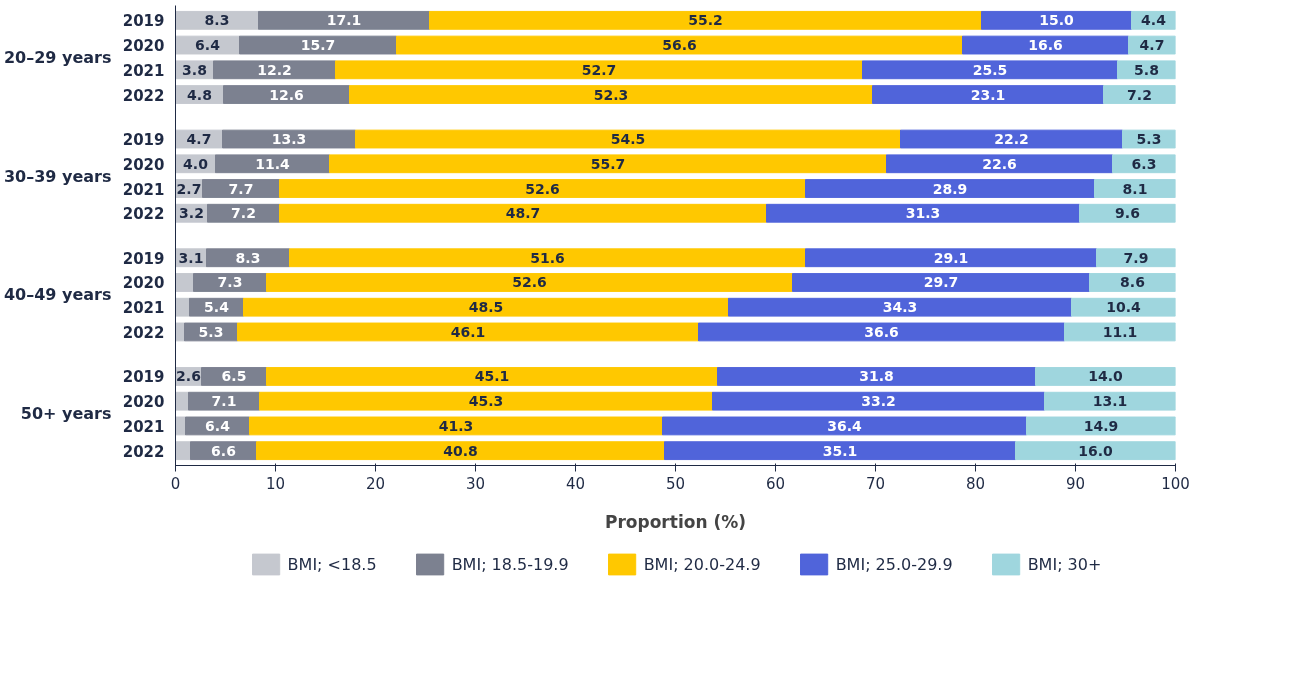  I want to click on data-label: 7.7, so click(241, 188).